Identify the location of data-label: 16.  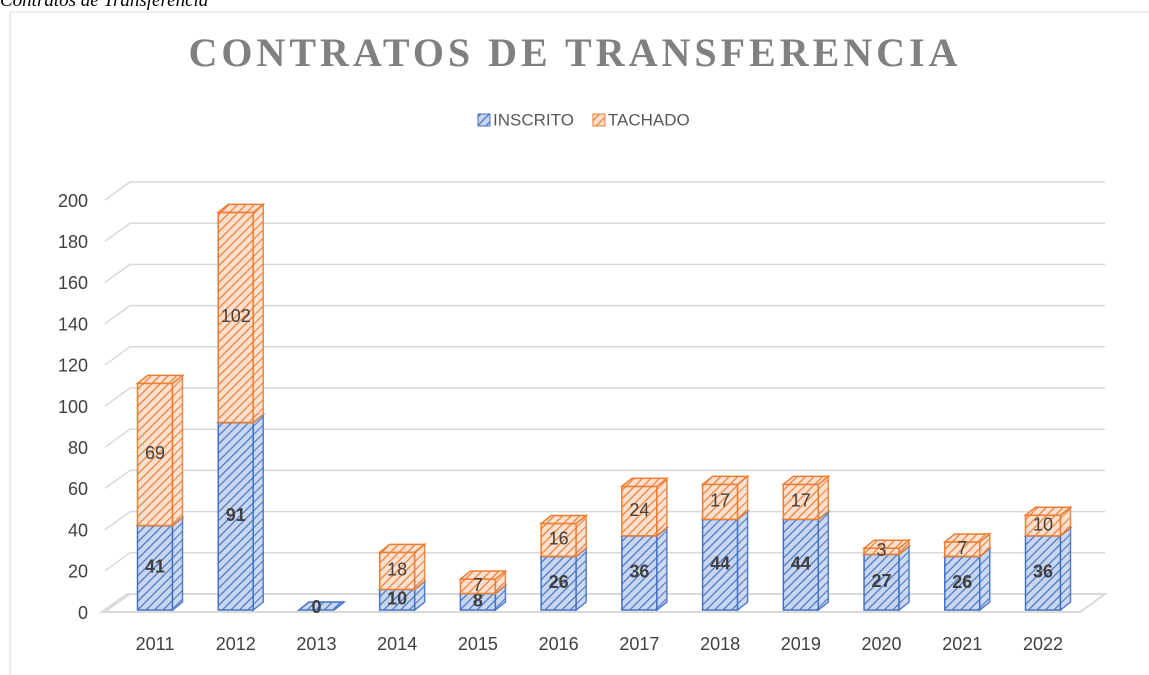
(559, 539).